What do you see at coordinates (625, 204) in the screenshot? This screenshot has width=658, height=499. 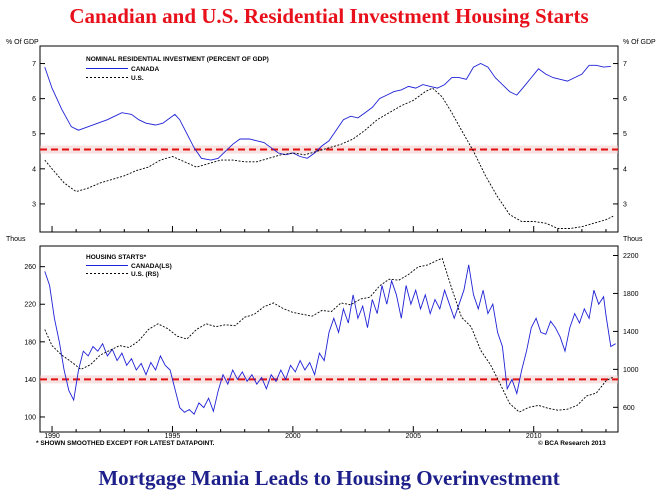 I see `panel1-ytick-label-right-0: 3` at bounding box center [625, 204].